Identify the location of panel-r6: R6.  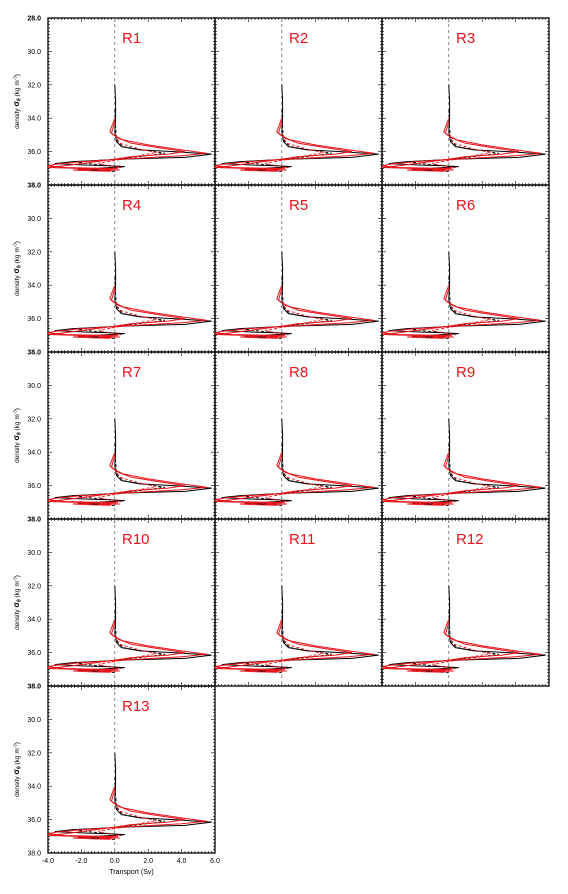
(465, 268).